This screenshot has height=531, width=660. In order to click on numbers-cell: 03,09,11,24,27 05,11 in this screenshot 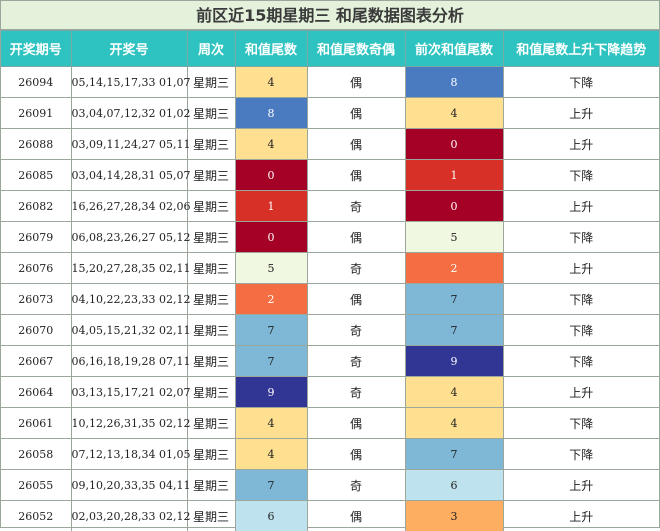, I will do `click(129, 144)`.